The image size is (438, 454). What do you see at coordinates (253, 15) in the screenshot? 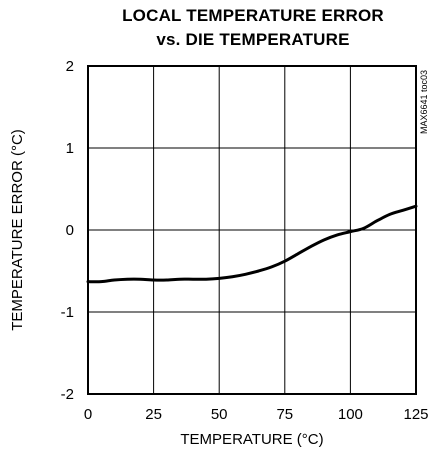
I see `chart-title-line-1: LOCAL TEMPERATURE ERROR` at bounding box center [253, 15].